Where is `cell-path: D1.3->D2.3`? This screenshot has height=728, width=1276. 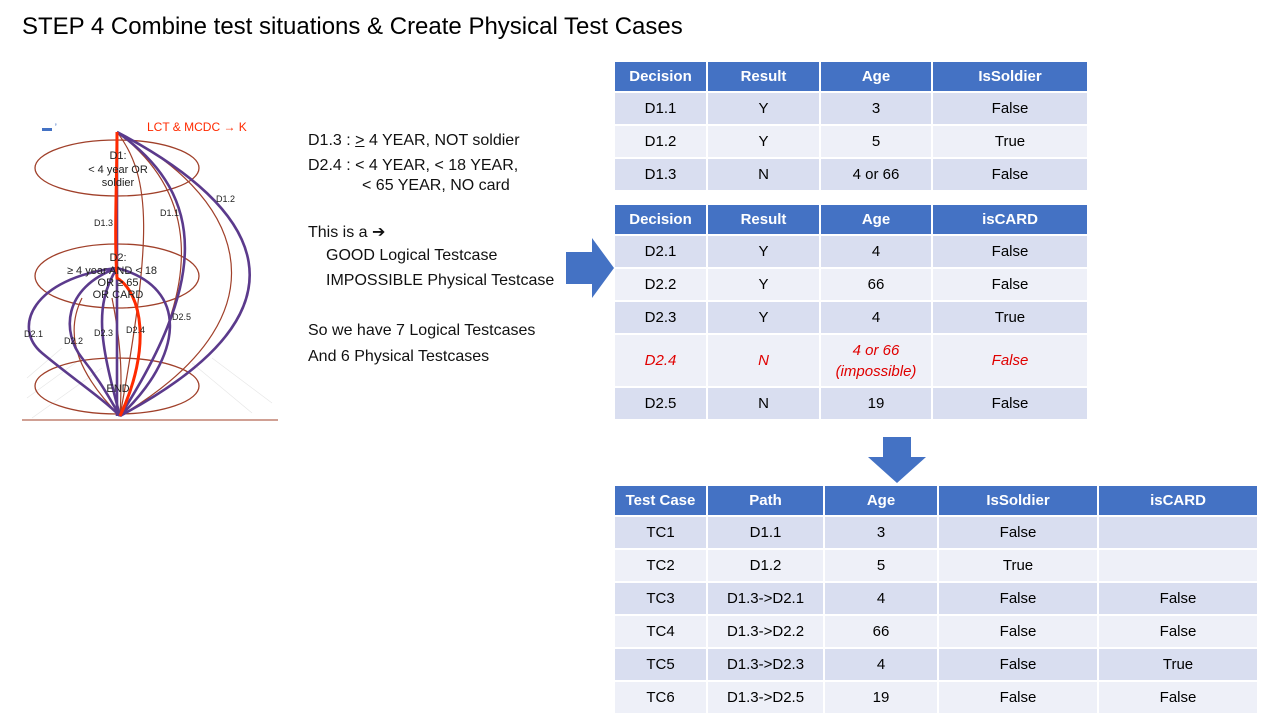
cell-path: D1.3->D2.3 is located at coordinates (765, 664).